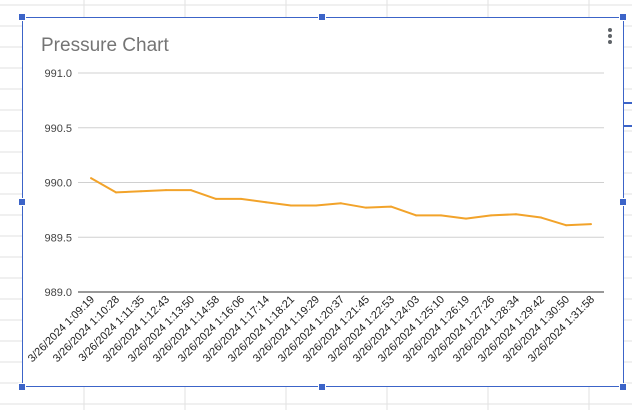  What do you see at coordinates (22, 202) in the screenshot?
I see `resize-handle-middle-left` at bounding box center [22, 202].